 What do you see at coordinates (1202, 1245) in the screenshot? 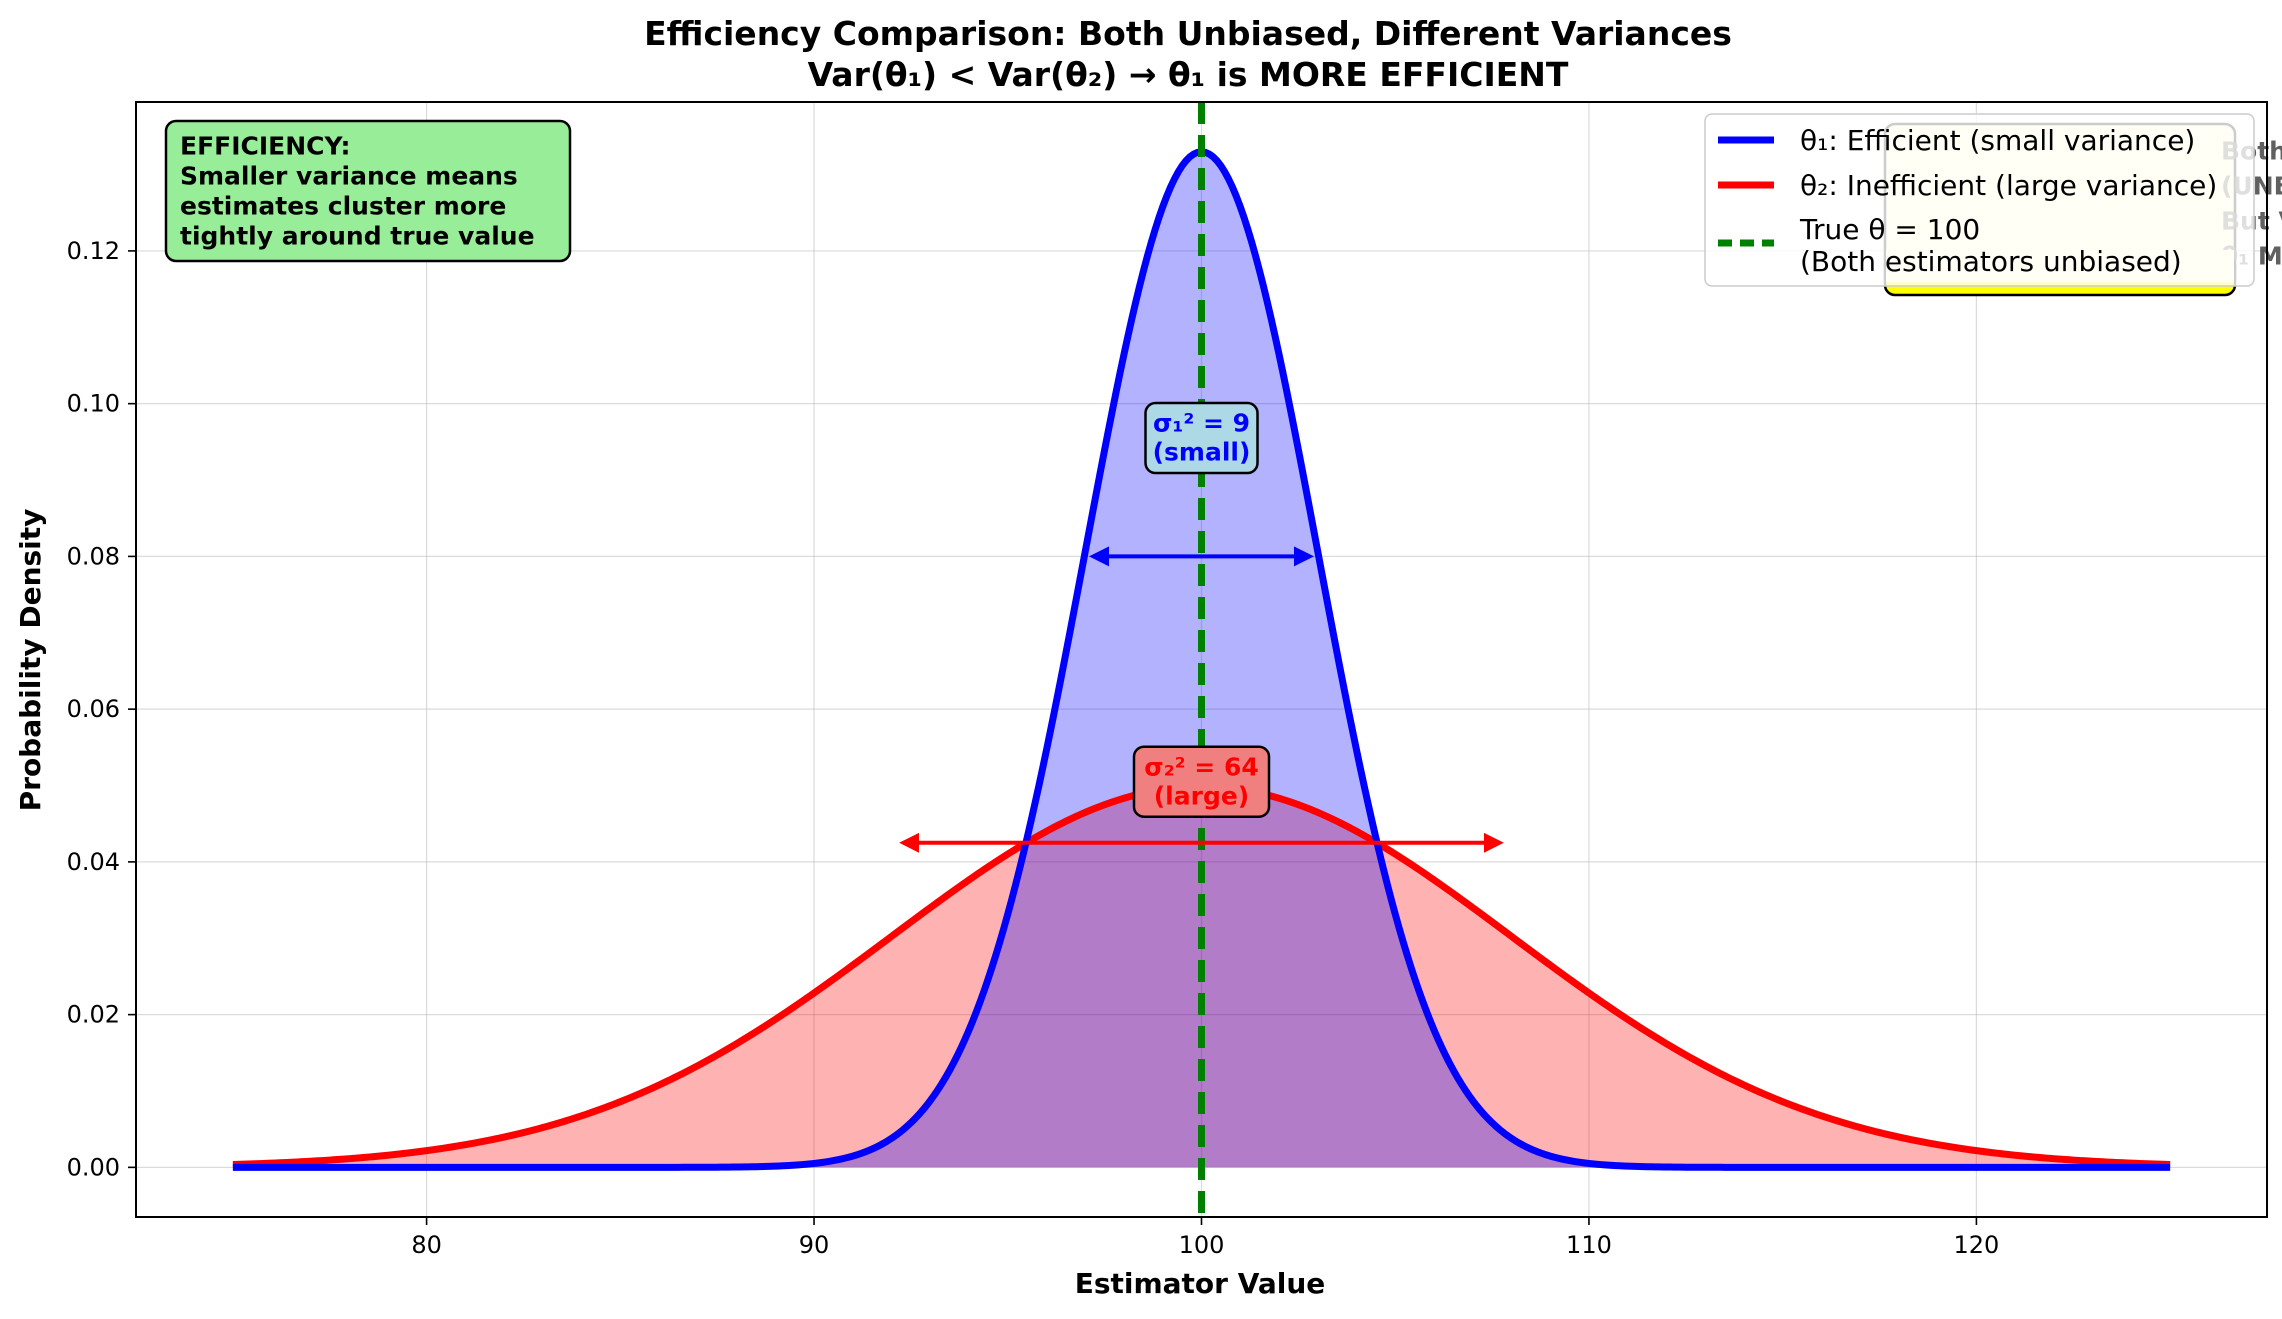
I see `x-tick-label: 100` at bounding box center [1202, 1245].